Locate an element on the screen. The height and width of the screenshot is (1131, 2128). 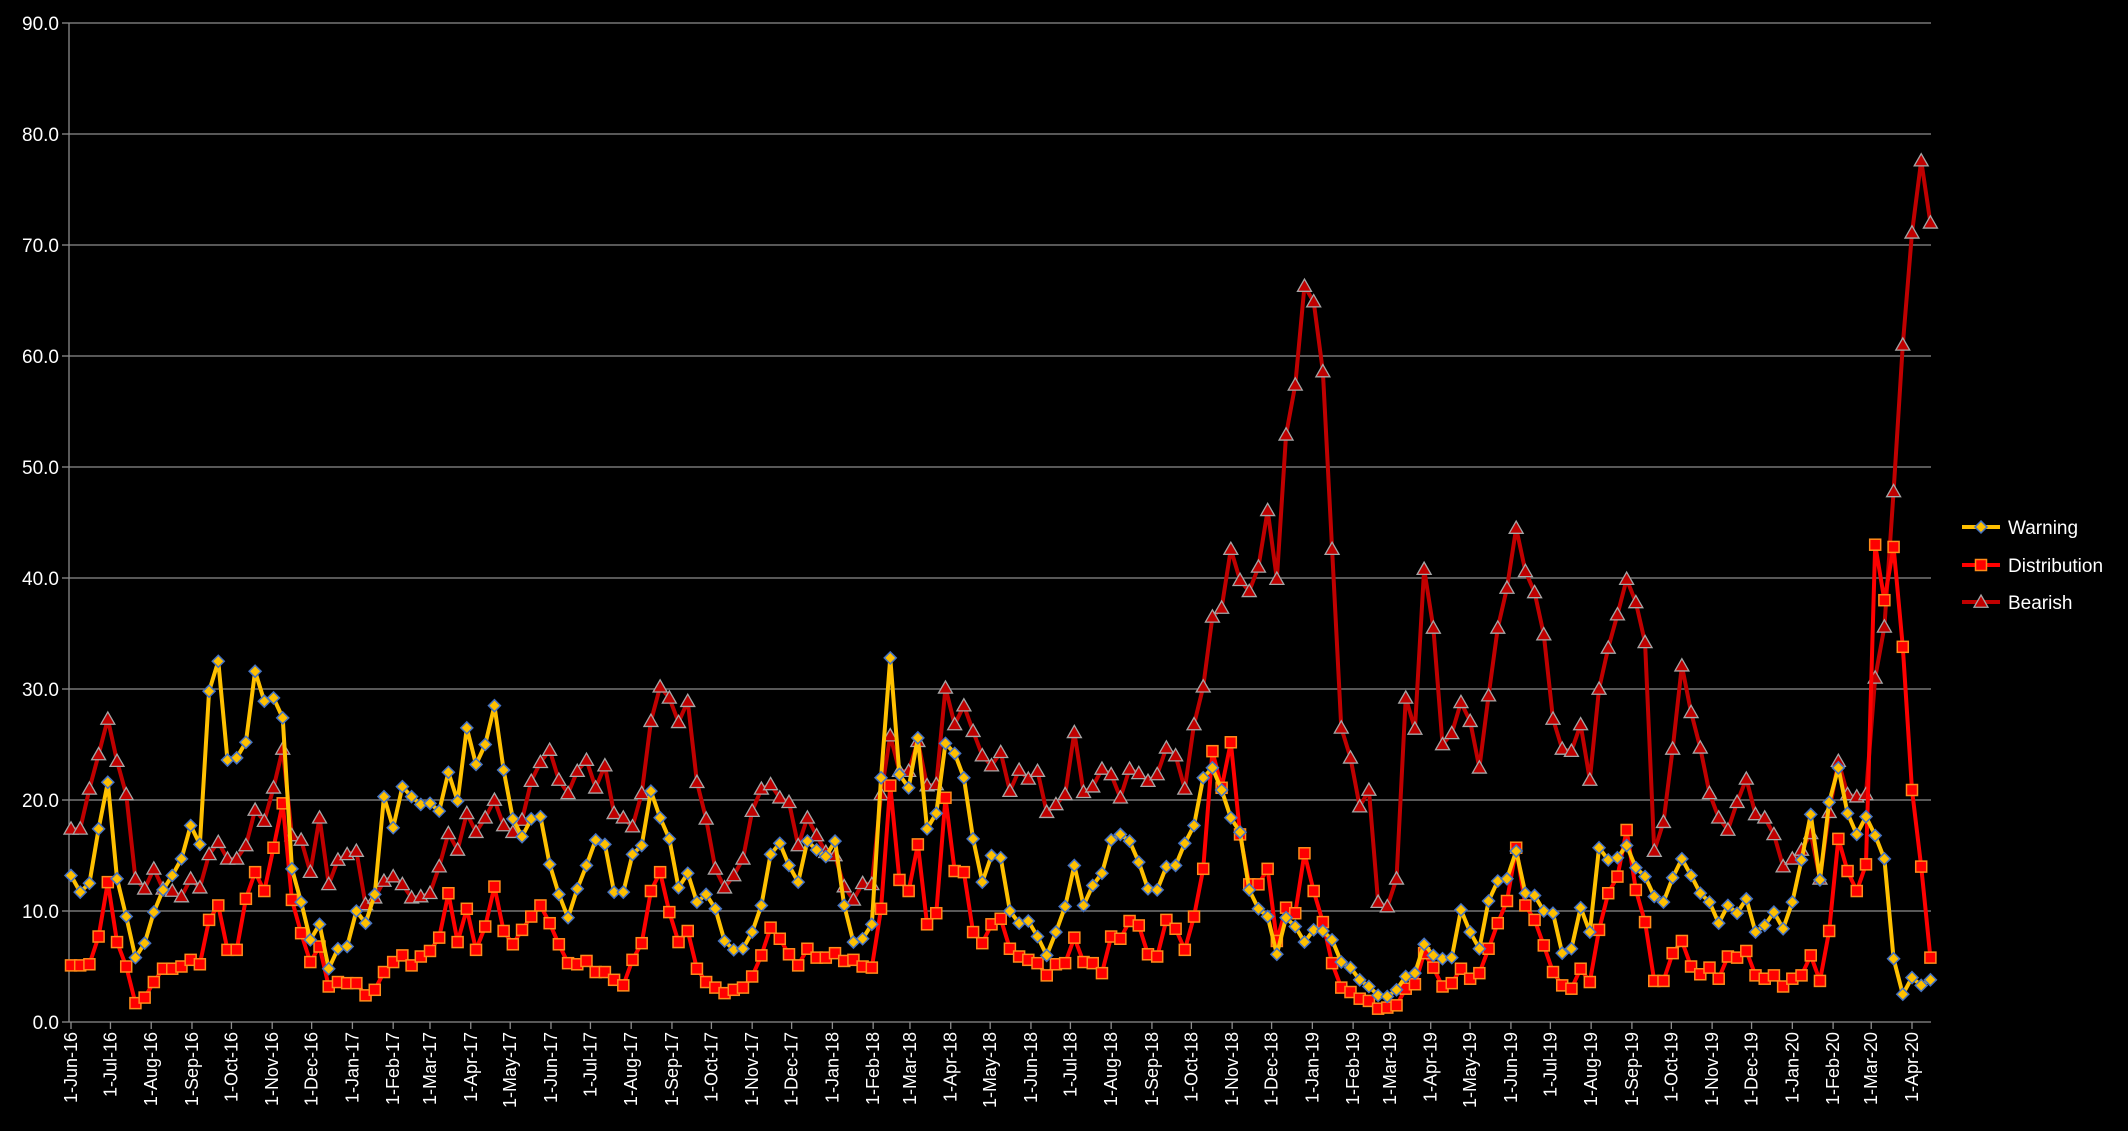
y-tick-label: 60.0 is located at coordinates (40, 357).